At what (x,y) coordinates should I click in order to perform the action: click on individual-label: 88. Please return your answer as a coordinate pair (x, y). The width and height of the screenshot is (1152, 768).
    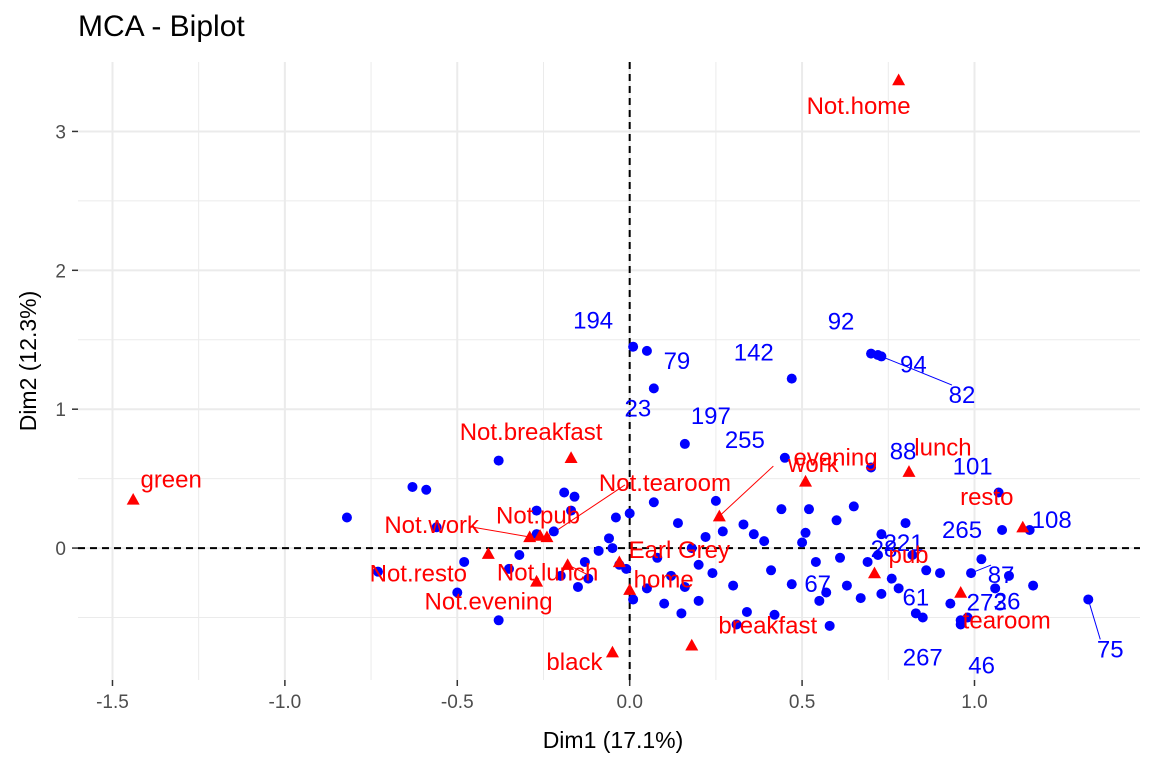
    Looking at the image, I should click on (903, 452).